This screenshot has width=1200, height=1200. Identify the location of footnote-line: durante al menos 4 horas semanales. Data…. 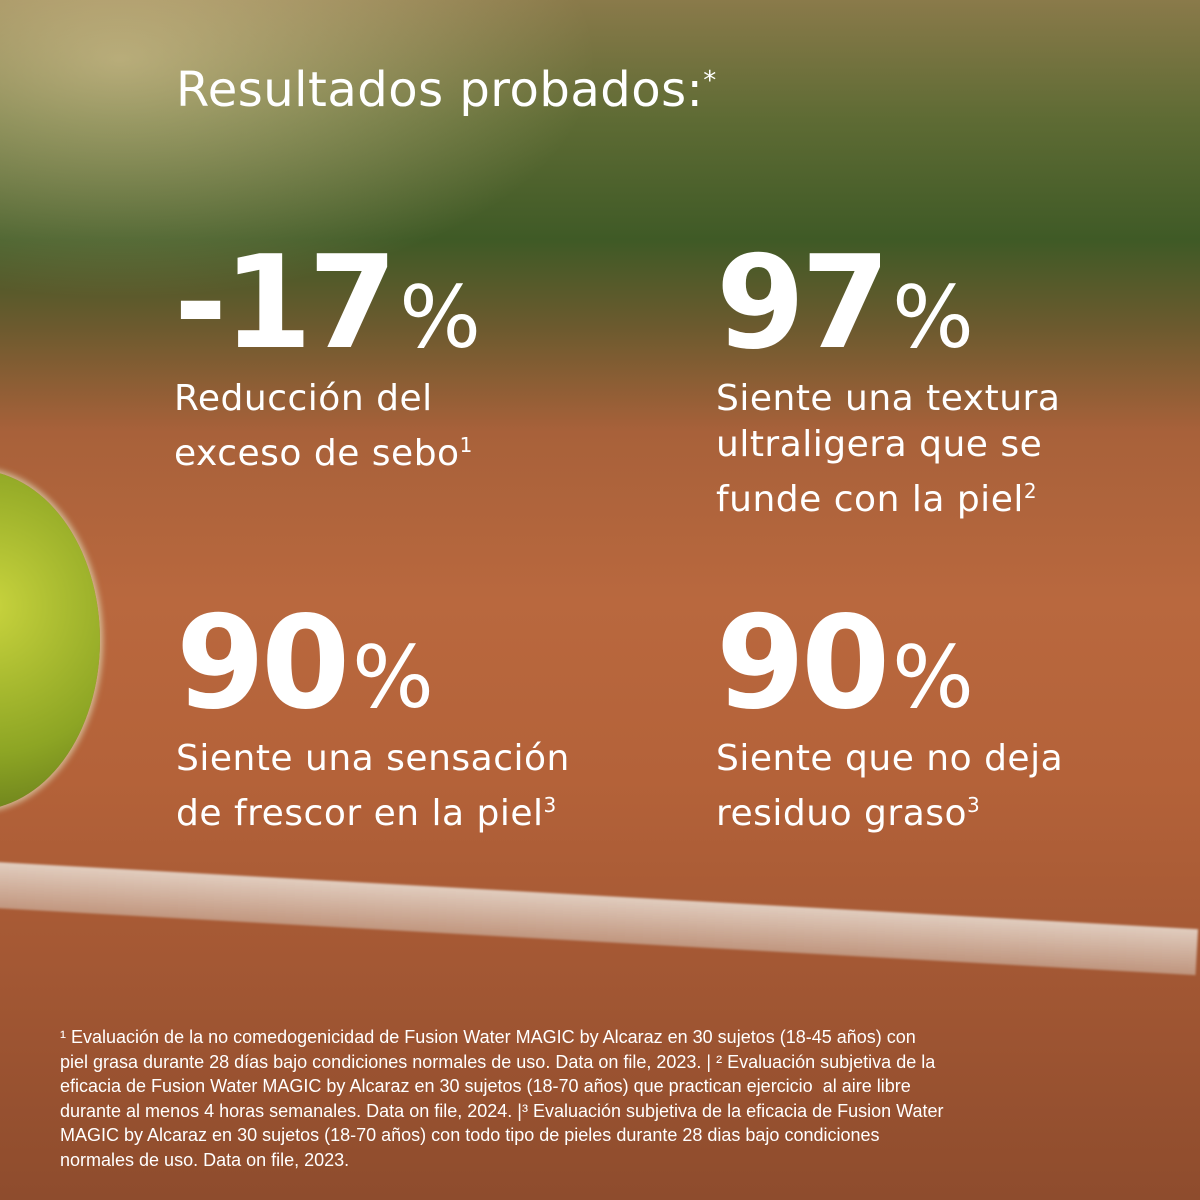
(502, 1110).